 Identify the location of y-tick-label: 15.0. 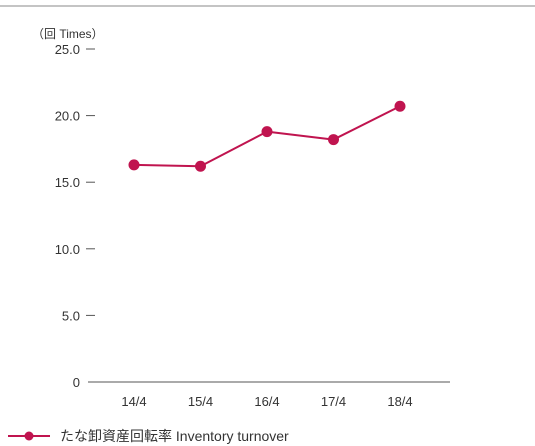
(67, 182).